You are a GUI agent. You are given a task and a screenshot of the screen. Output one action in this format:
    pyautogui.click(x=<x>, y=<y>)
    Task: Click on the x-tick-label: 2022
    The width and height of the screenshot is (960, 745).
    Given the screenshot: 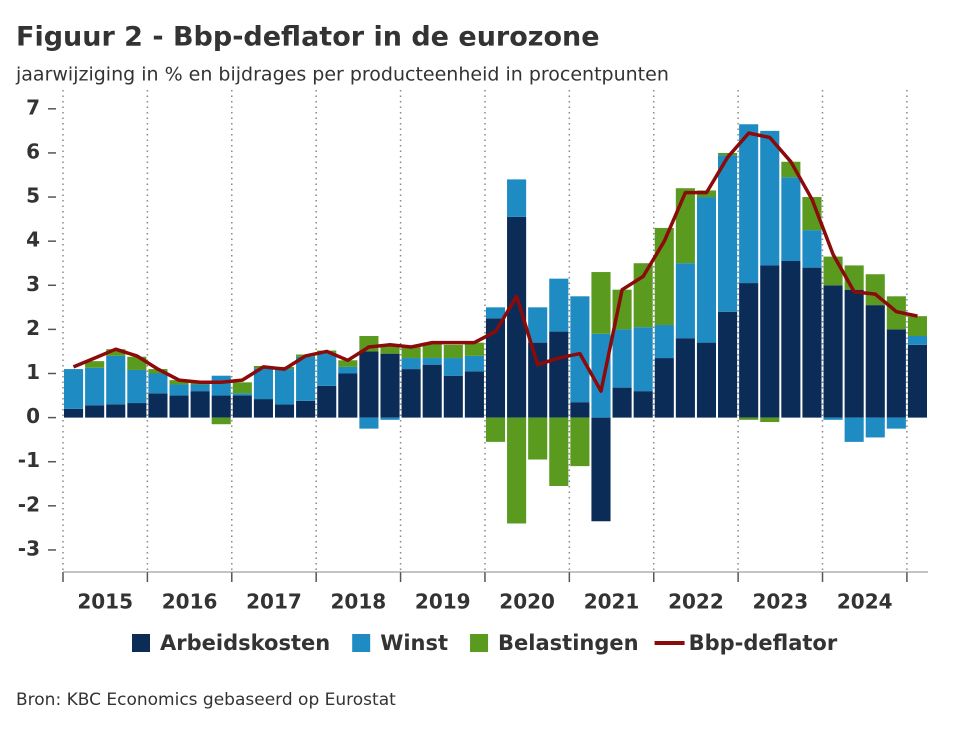 What is the action you would take?
    pyautogui.click(x=696, y=602)
    